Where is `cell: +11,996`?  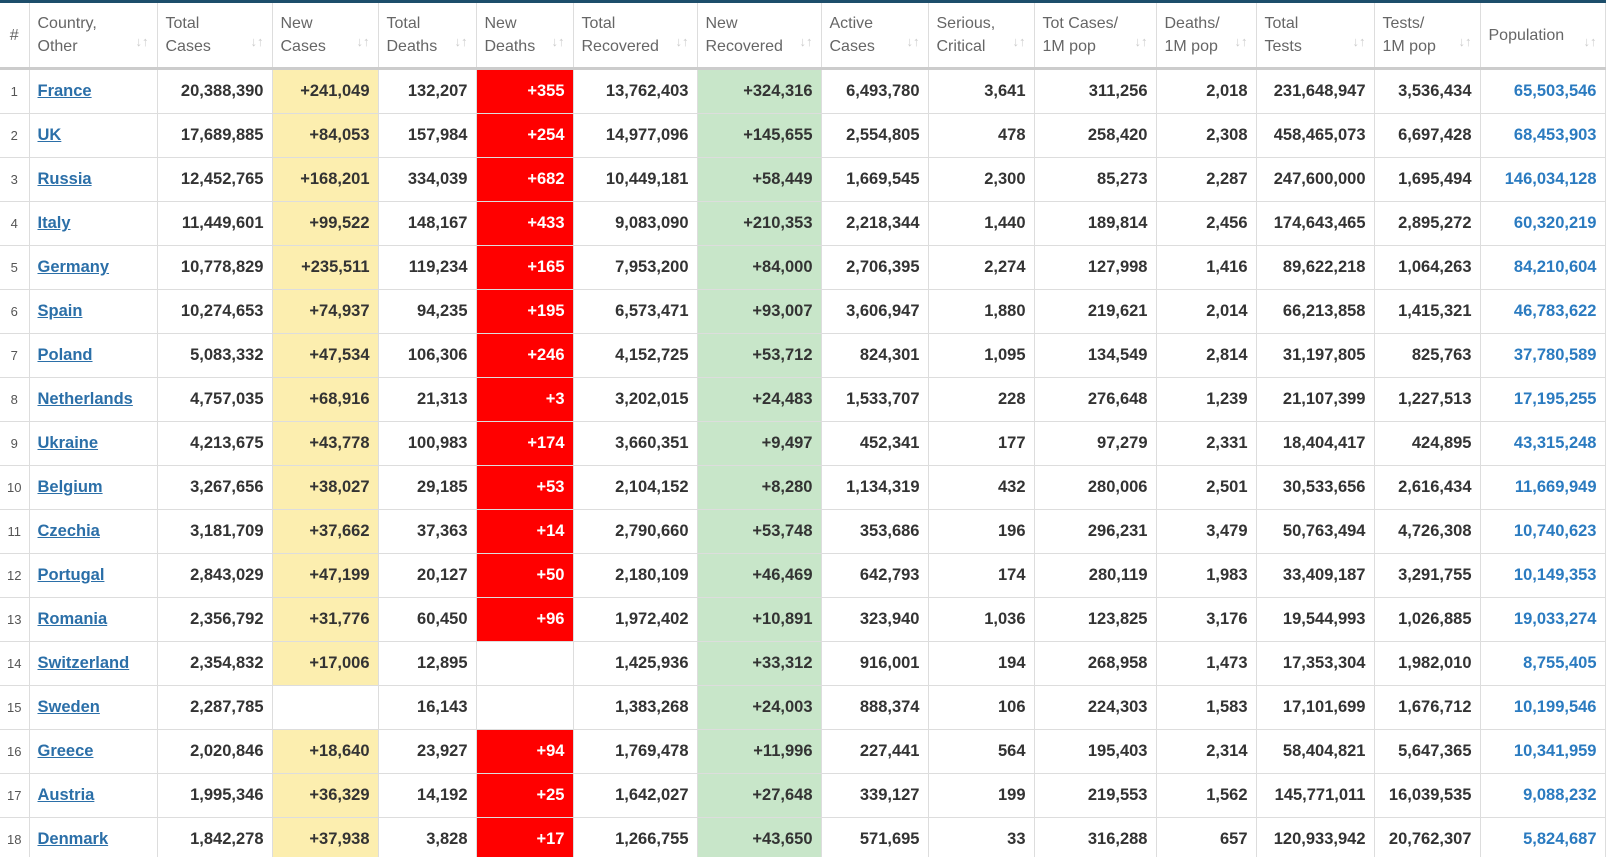 cell: +11,996 is located at coordinates (759, 751).